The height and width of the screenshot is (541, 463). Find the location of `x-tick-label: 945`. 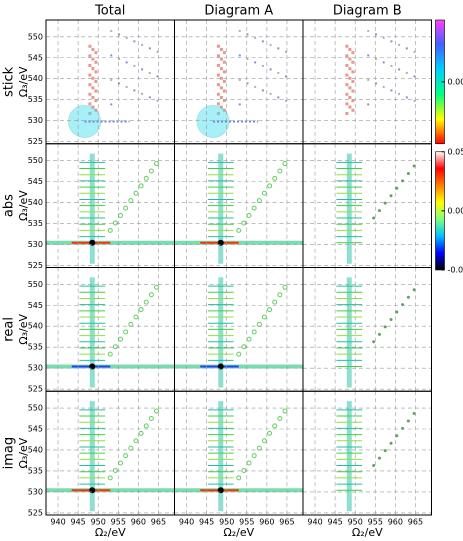

x-tick-label: 945 is located at coordinates (206, 522).